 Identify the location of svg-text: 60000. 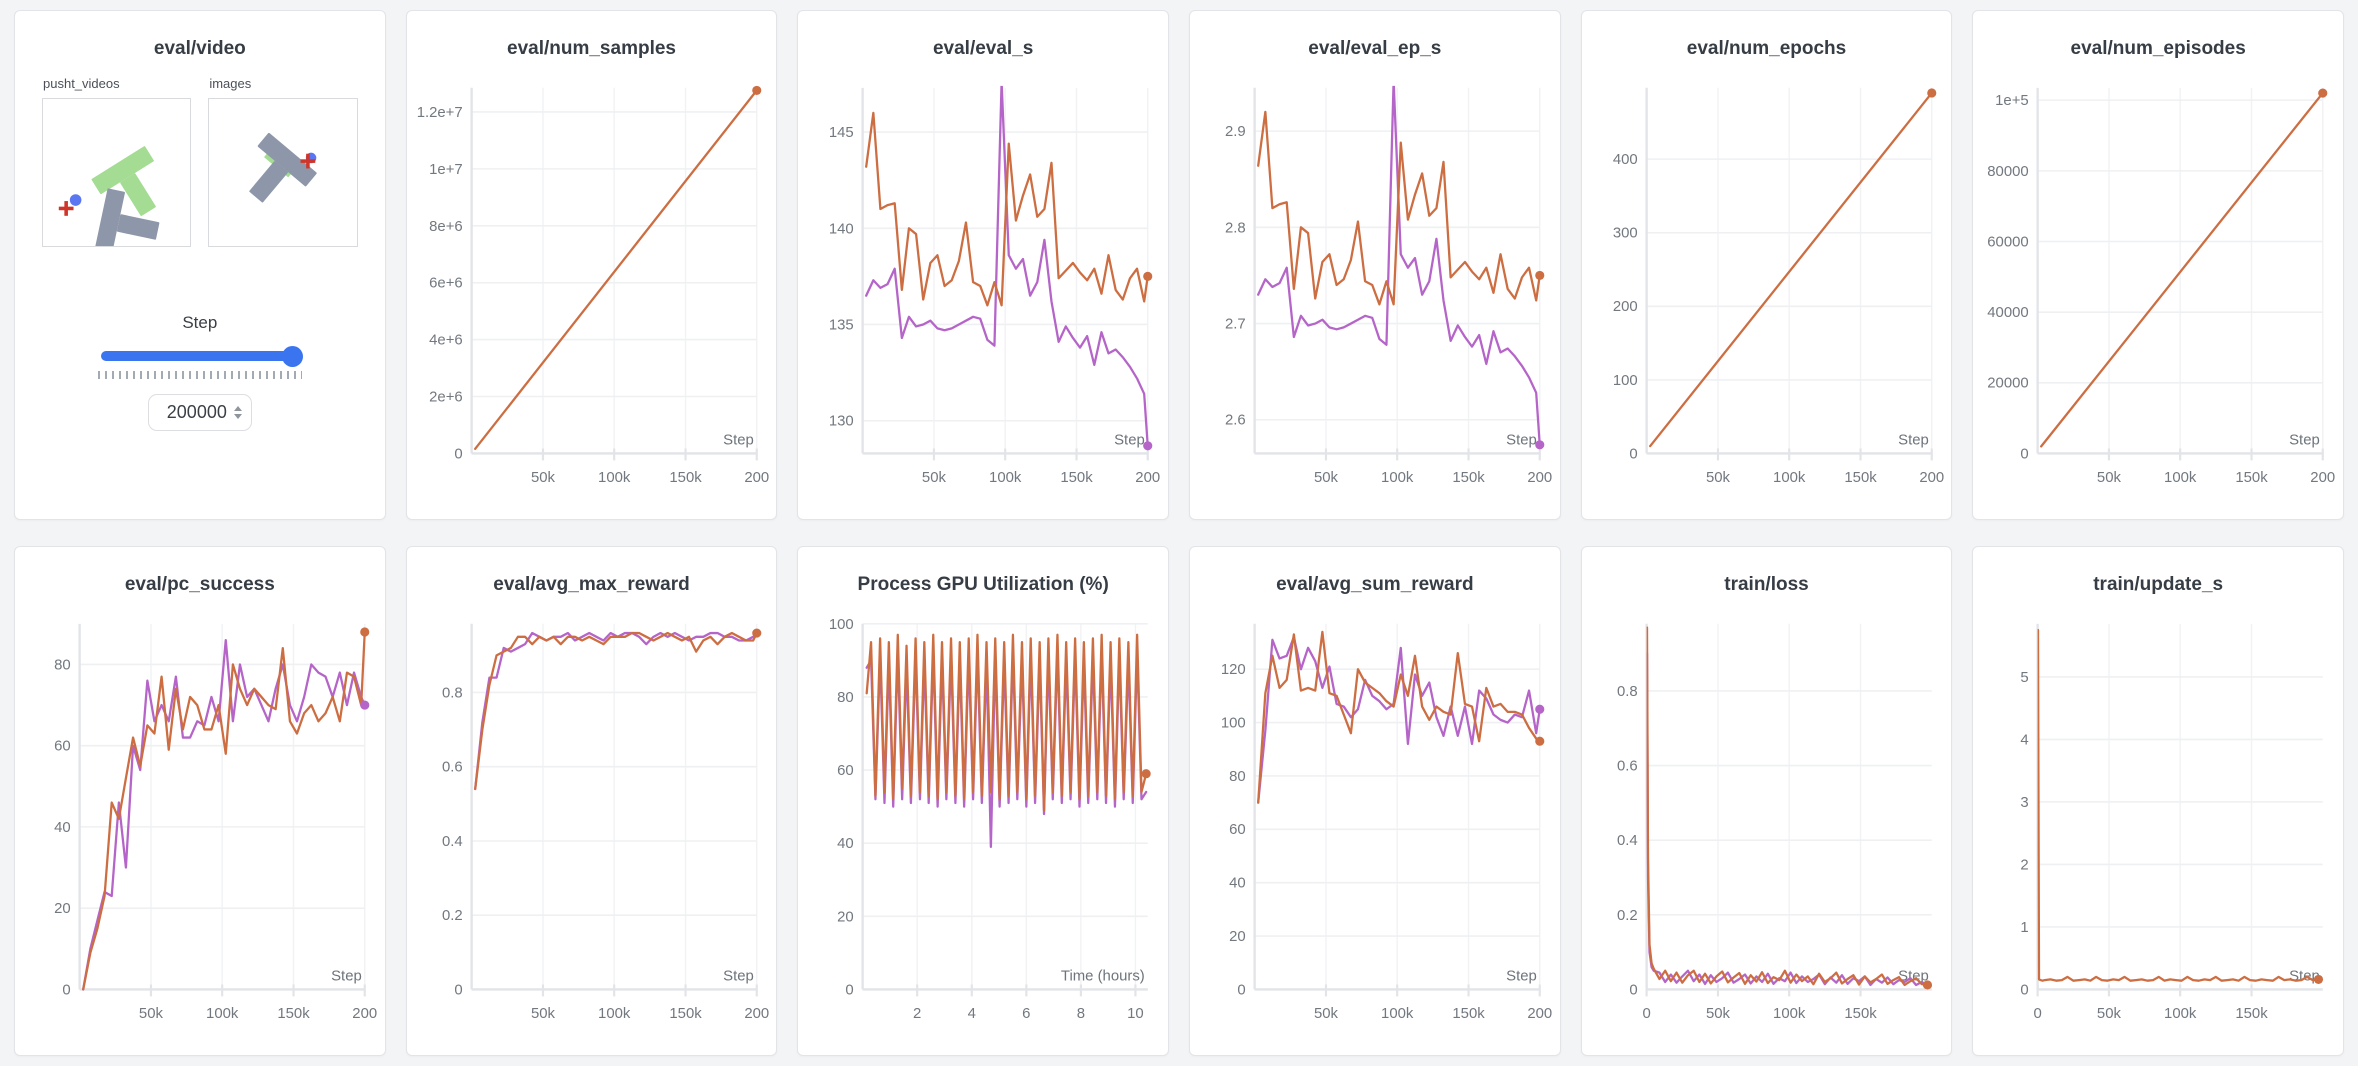
(2008, 242).